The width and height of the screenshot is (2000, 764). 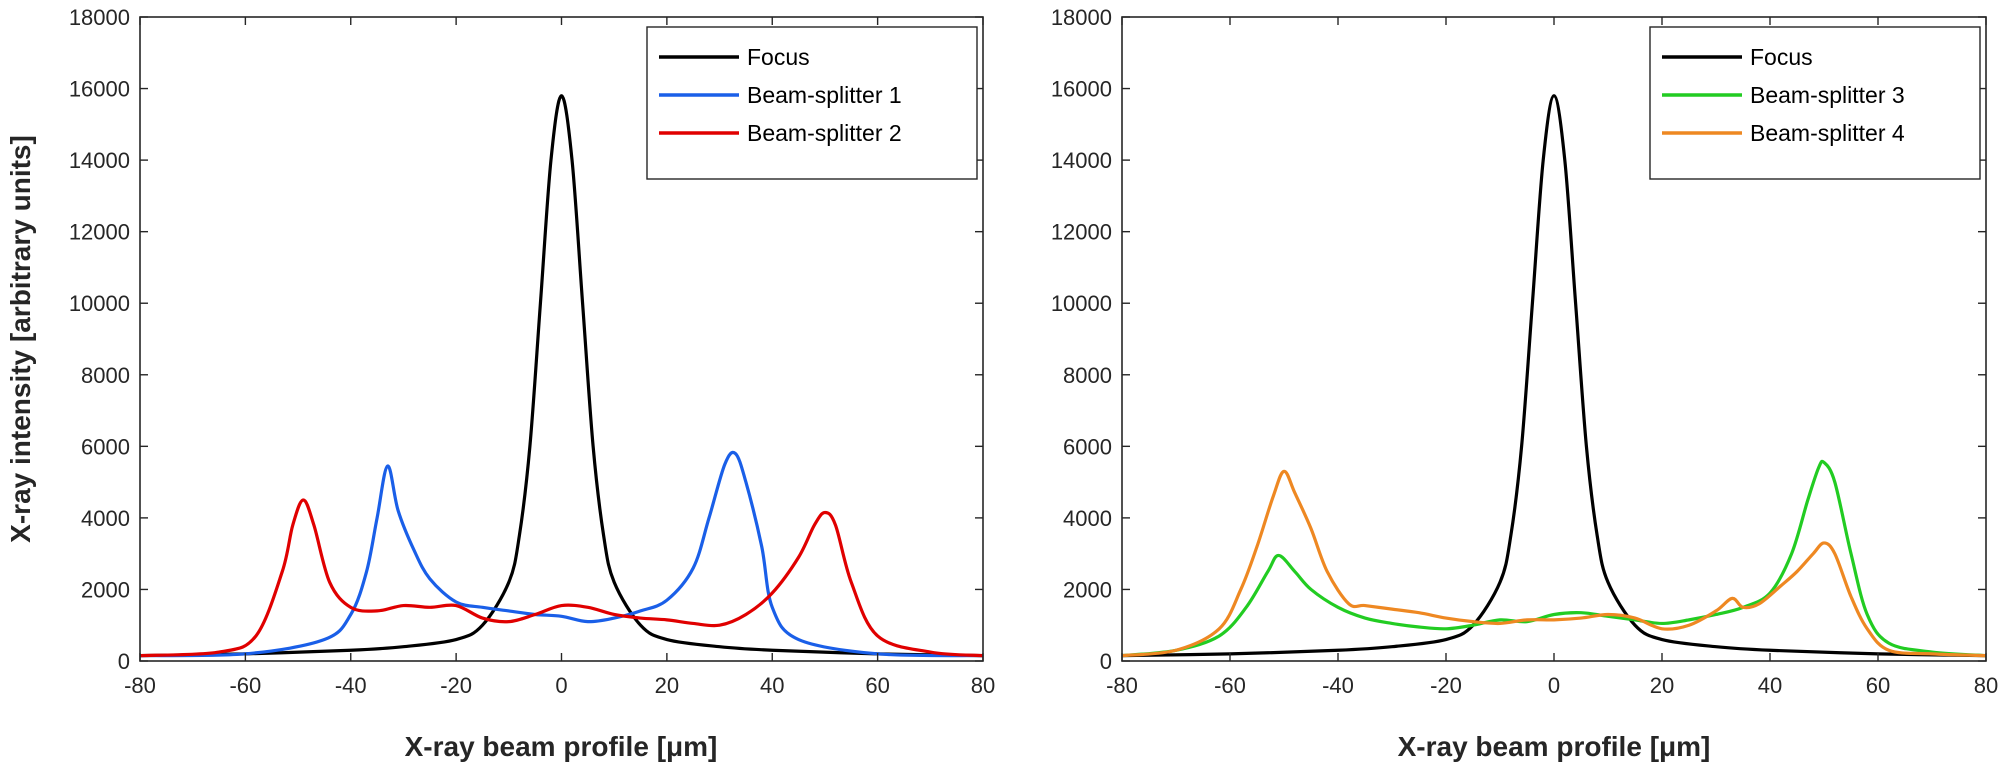 I want to click on y-axis-title-left: X-ray intensity [arbitrary units], so click(x=20, y=339).